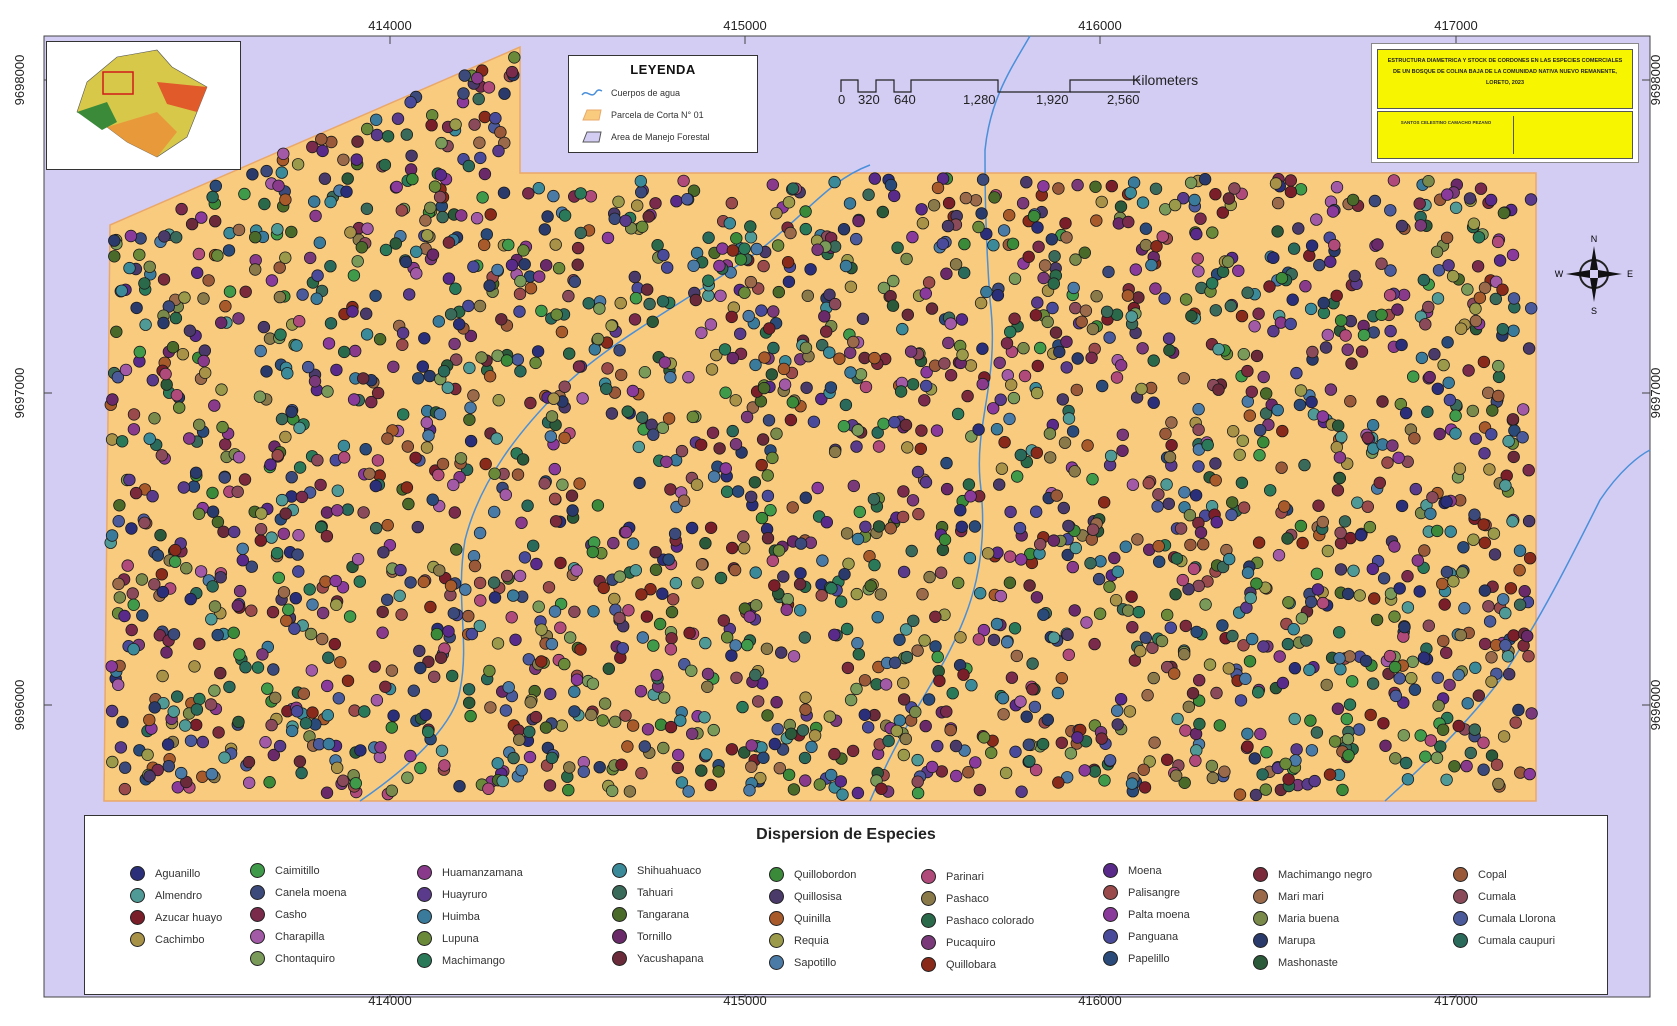 Image resolution: width=1677 pixels, height=1026 pixels. What do you see at coordinates (1517, 918) in the screenshot?
I see `species-label: Cumala Llorona` at bounding box center [1517, 918].